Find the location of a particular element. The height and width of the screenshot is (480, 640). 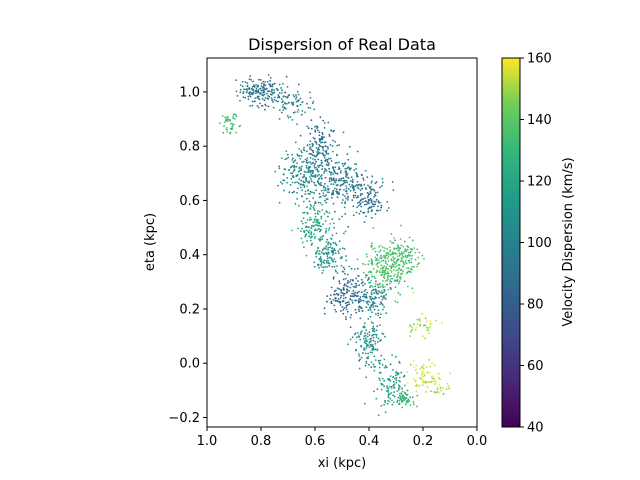

x-tick-label: 0.2 is located at coordinates (423, 441).